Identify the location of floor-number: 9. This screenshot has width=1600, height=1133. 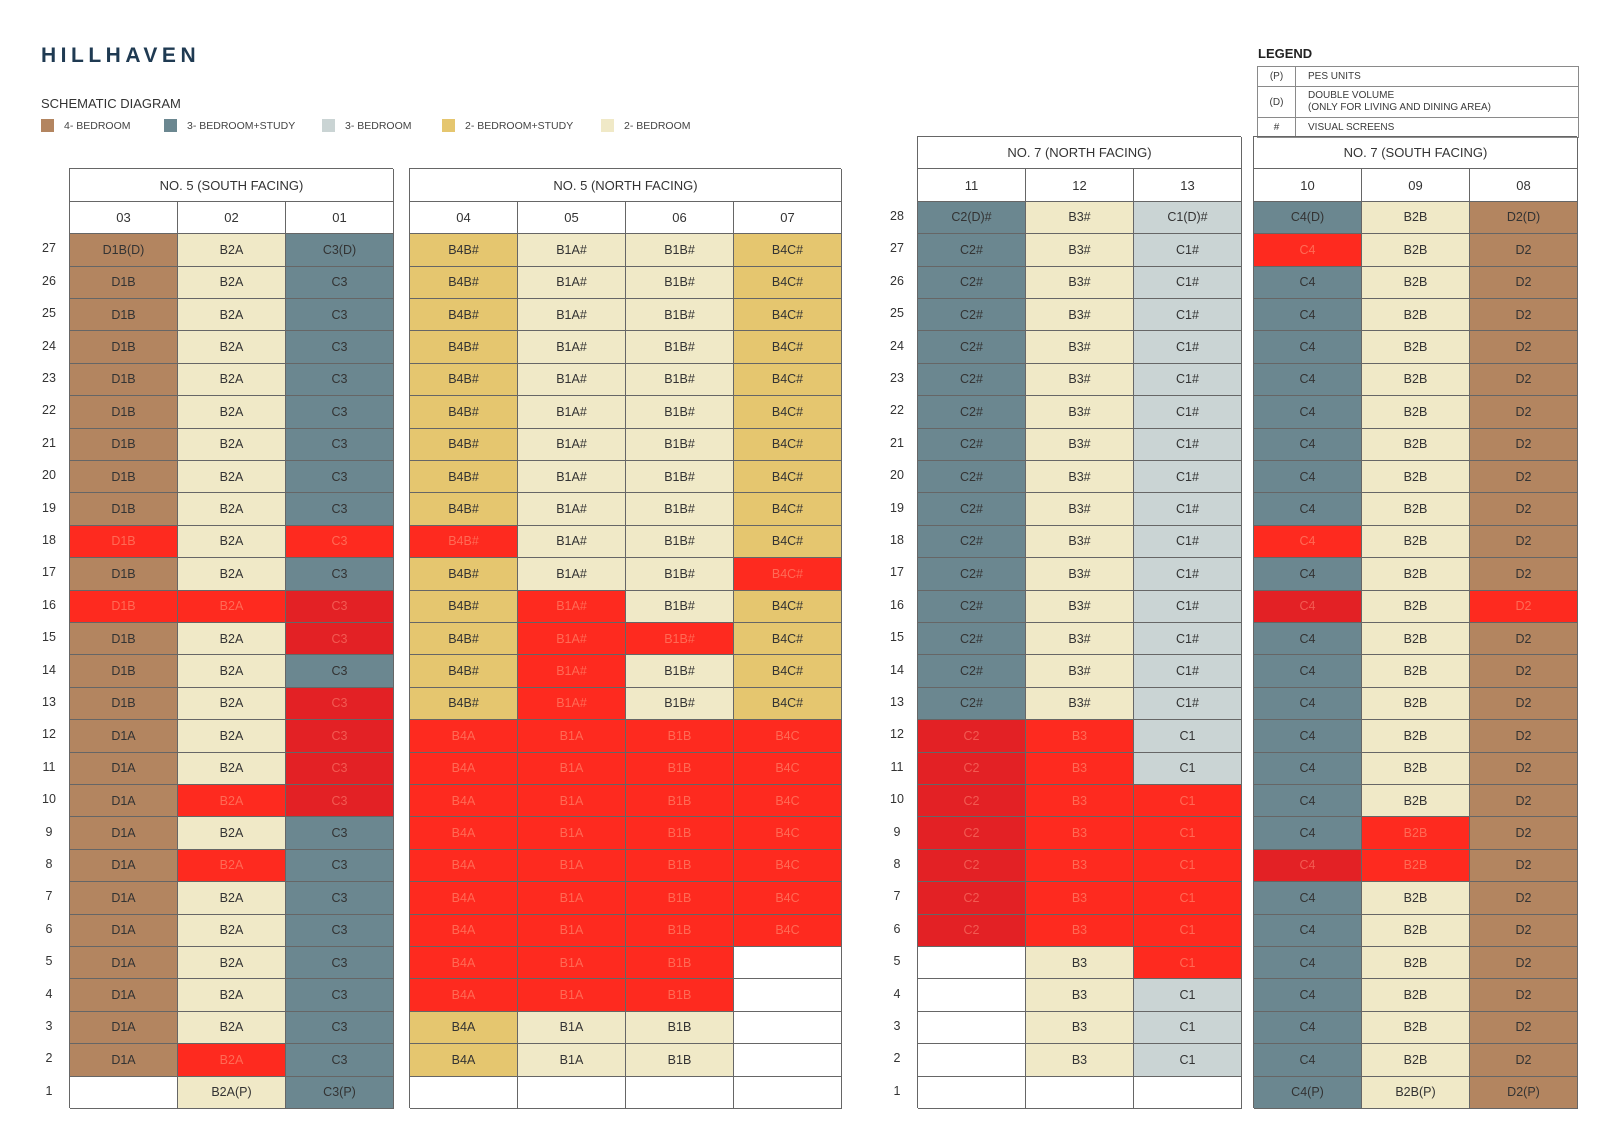
(49, 831).